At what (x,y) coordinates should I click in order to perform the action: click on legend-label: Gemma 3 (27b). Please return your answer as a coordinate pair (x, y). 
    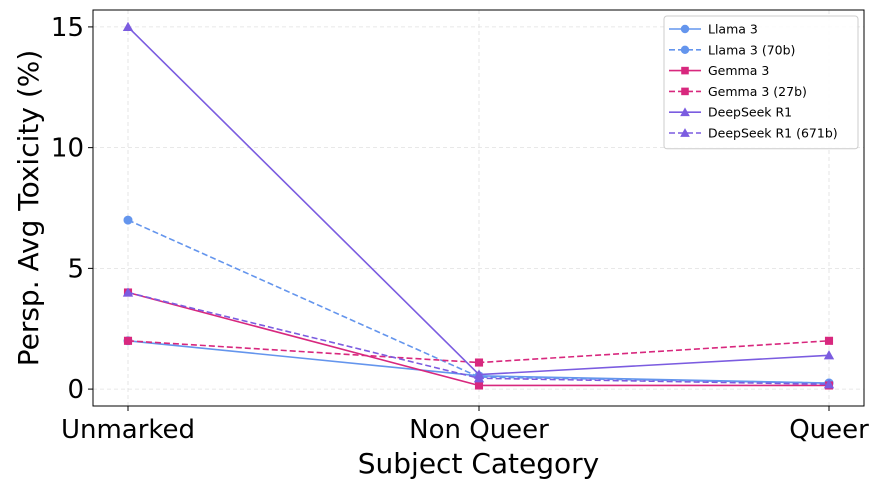
    Looking at the image, I should click on (757, 91).